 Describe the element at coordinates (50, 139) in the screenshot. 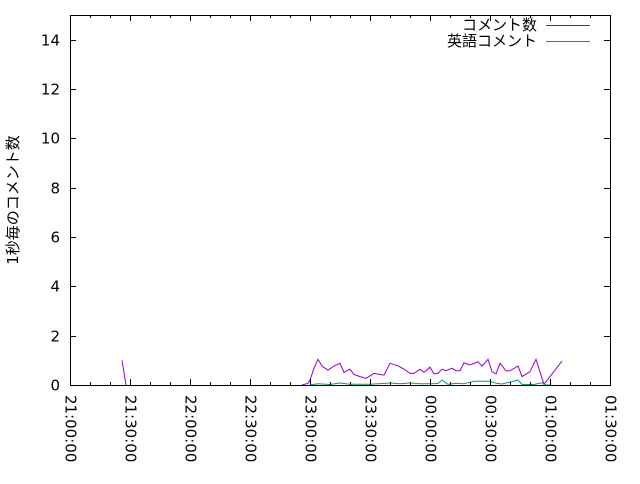

I see `y-tick-label: 10` at that location.